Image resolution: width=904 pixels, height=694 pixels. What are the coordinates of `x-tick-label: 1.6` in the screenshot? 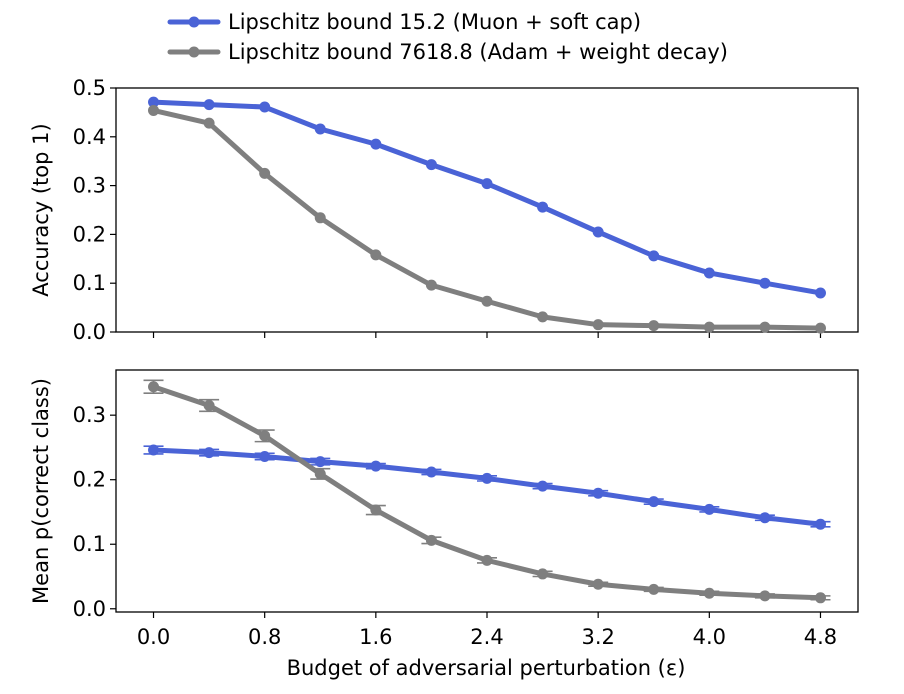 It's located at (375, 637).